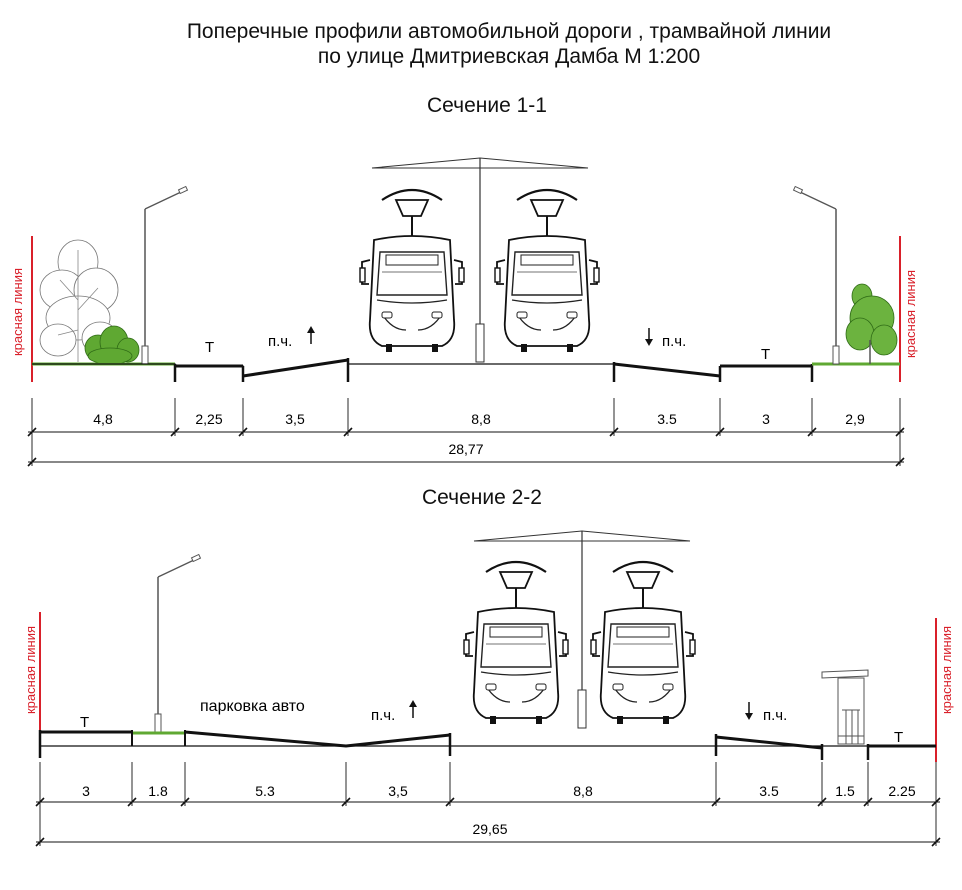 This screenshot has height=890, width=962. What do you see at coordinates (252, 706) in the screenshot?
I see `parking-label: парковка авто` at bounding box center [252, 706].